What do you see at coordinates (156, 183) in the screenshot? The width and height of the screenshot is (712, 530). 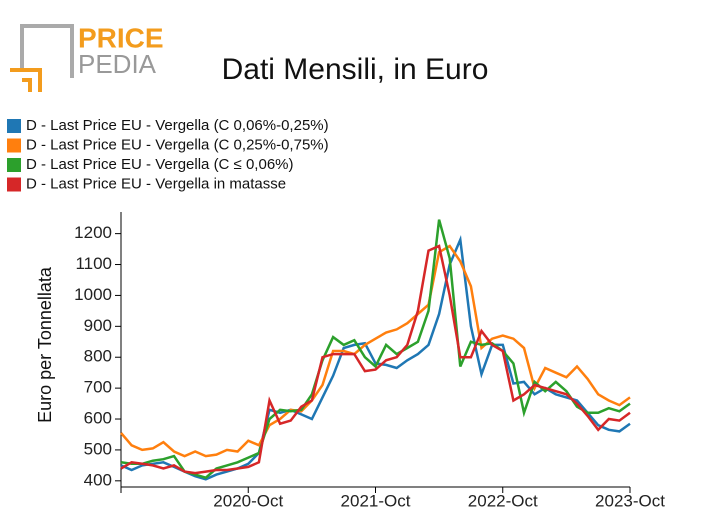 I see `legend-label: D - Last Price EU - Vergella in matasse` at bounding box center [156, 183].